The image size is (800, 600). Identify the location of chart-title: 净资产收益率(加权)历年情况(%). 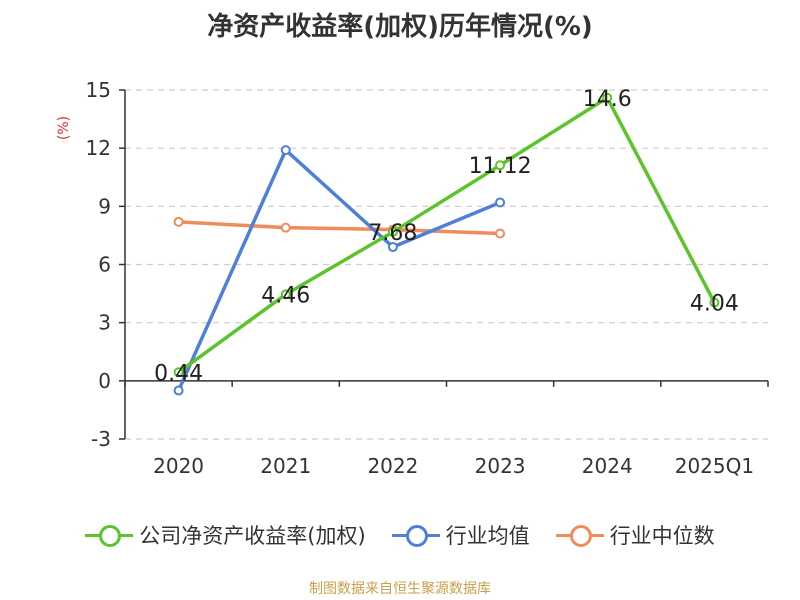
(400, 27).